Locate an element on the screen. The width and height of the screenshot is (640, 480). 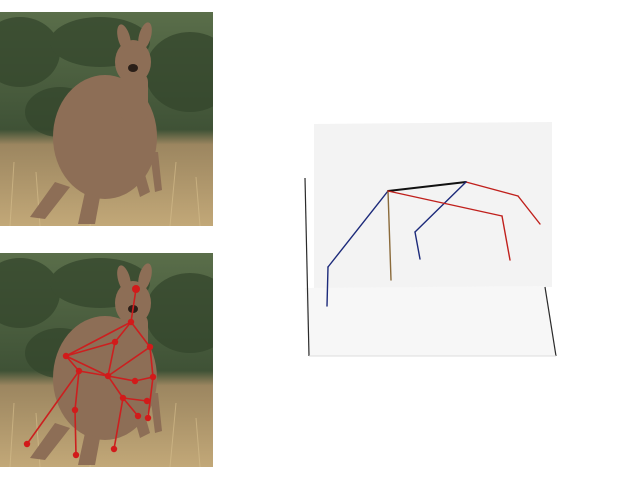
plot-left-edge is located at coordinates (307, 267).